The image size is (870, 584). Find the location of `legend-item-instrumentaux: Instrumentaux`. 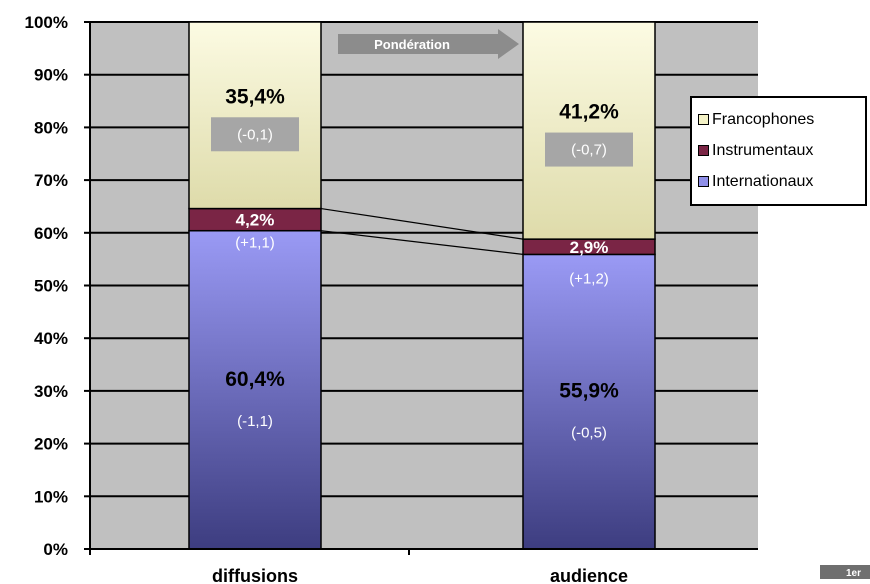

legend-item-instrumentaux: Instrumentaux is located at coordinates (781, 150).